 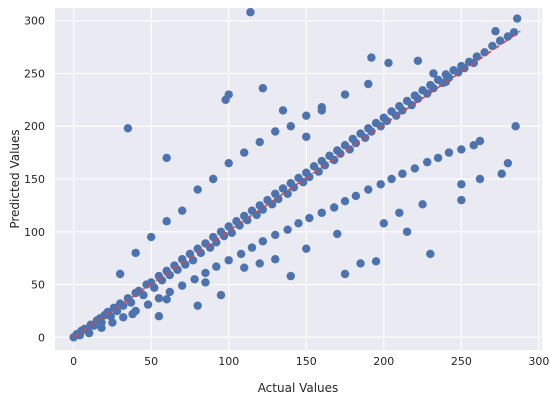 I want to click on y-tick-label: 250, so click(x=34, y=73).